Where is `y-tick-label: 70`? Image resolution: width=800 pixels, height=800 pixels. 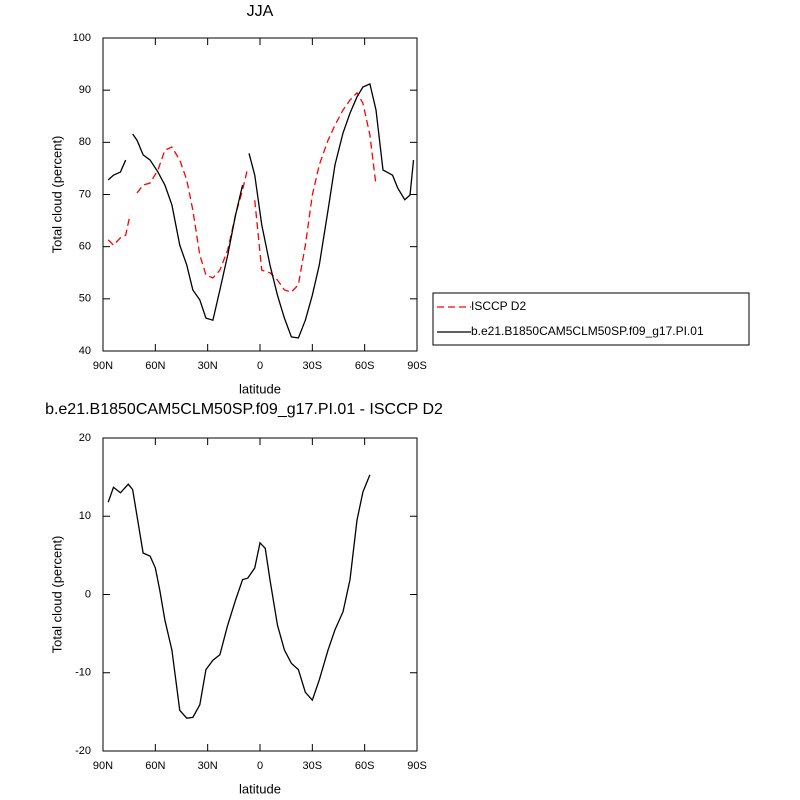
y-tick-label: 70 is located at coordinates (85, 194).